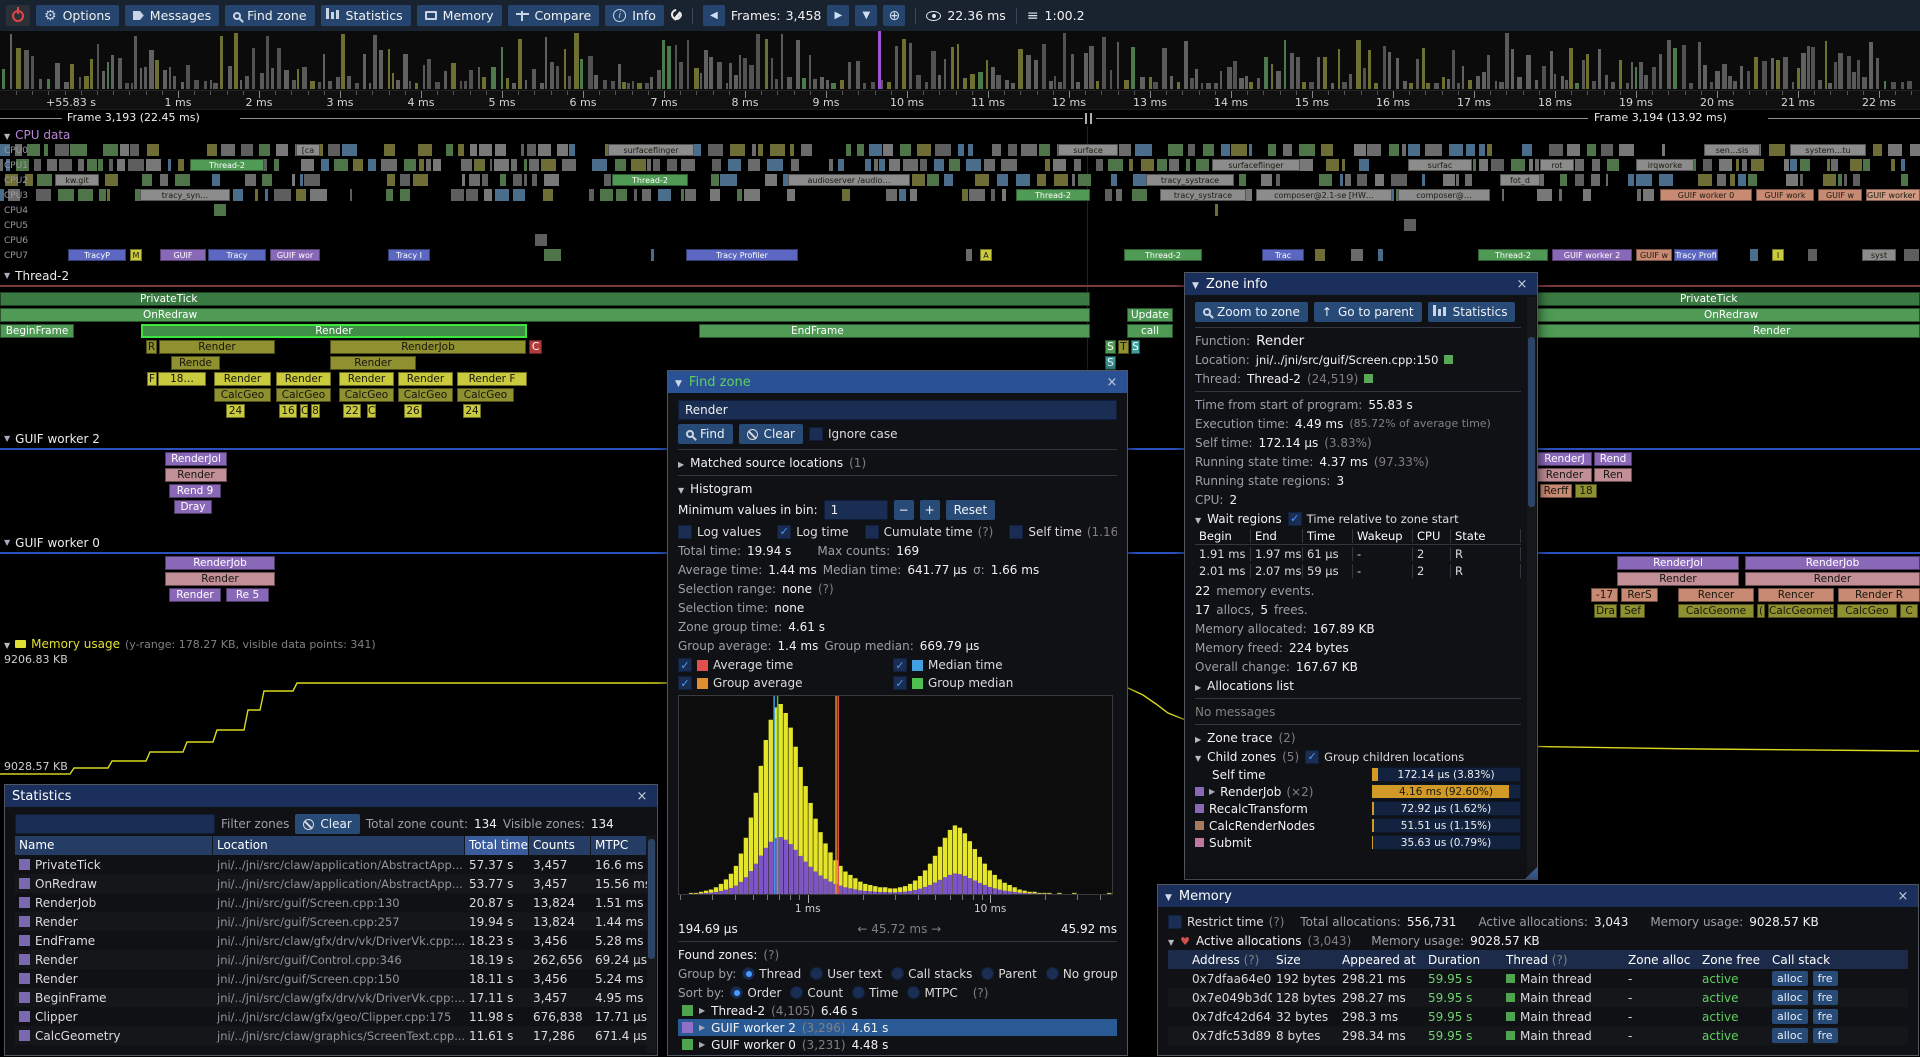  What do you see at coordinates (195, 491) in the screenshot?
I see `zone: Rend 9` at bounding box center [195, 491].